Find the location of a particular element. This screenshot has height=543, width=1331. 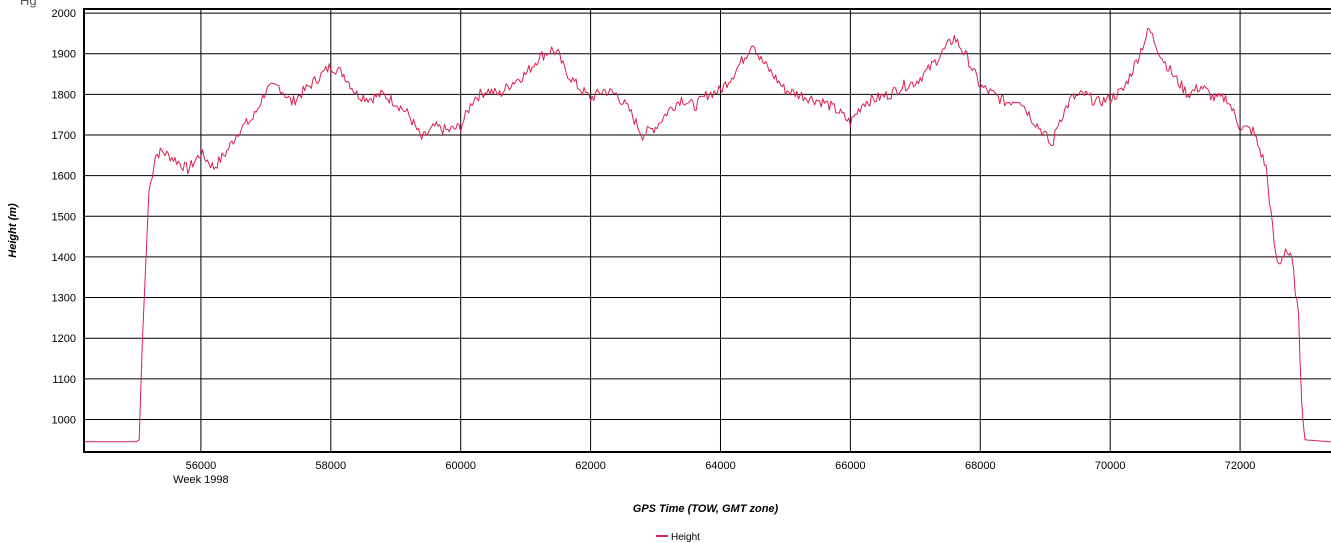

y-tick-label: 1800 is located at coordinates (64, 95).